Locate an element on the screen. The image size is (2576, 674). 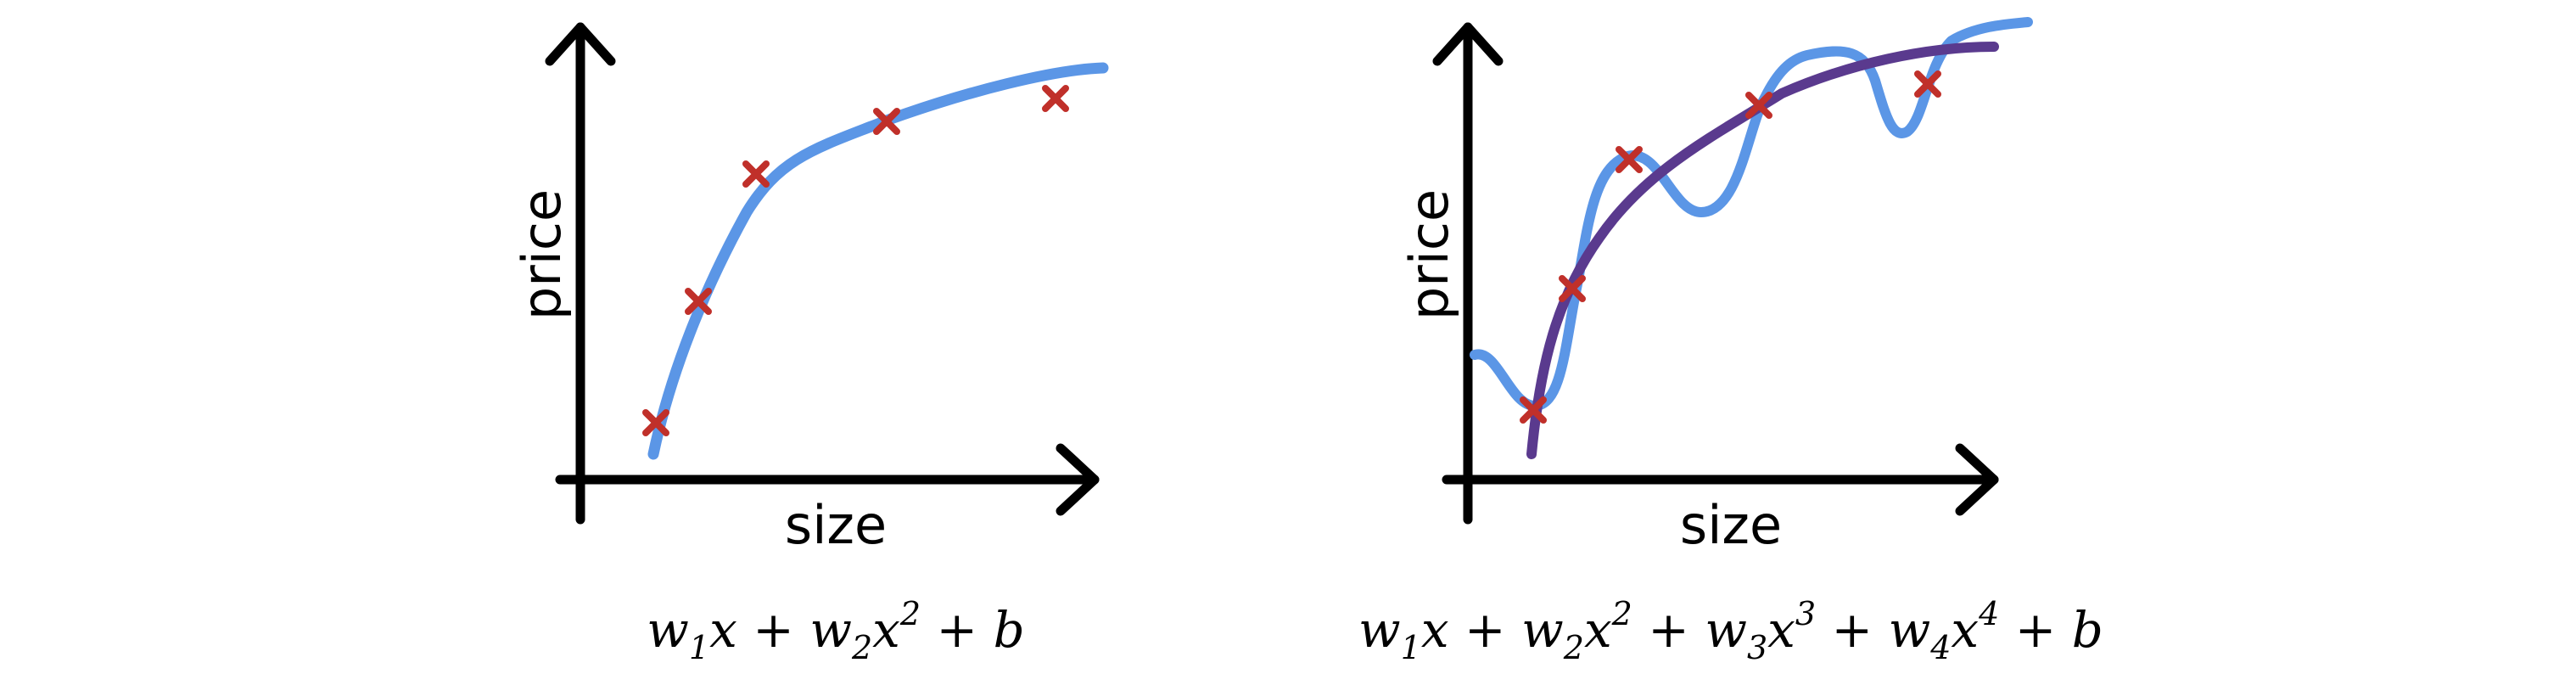
right-y-axis is located at coordinates (1468, 273).